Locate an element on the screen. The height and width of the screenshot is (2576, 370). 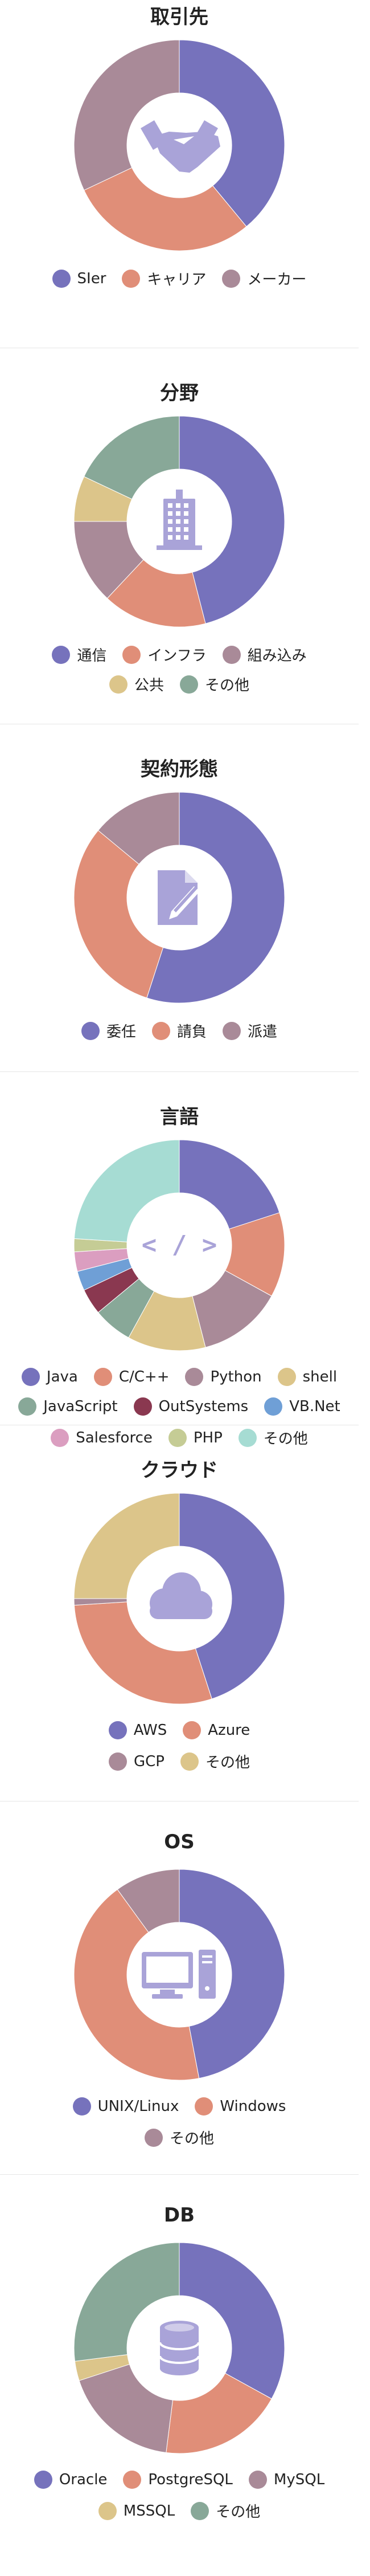
computer-icon is located at coordinates (179, 1974).